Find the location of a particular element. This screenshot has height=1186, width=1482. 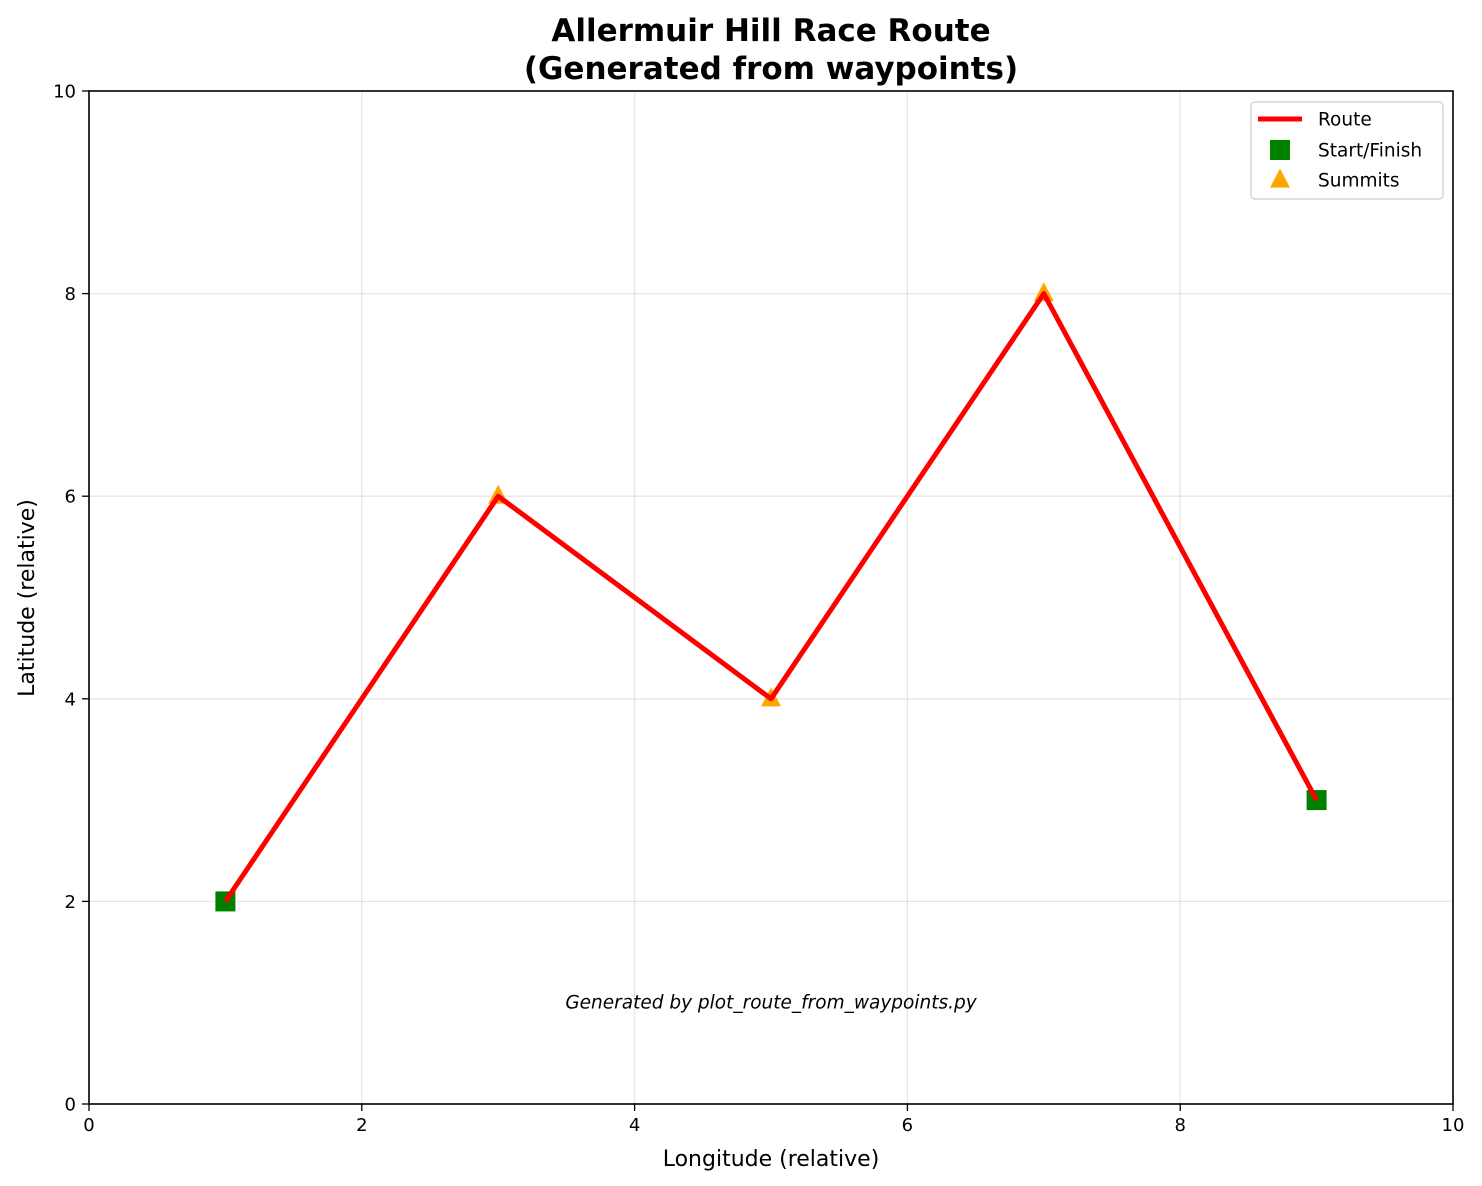

legend-entry: Start/Finish is located at coordinates (1346, 151).